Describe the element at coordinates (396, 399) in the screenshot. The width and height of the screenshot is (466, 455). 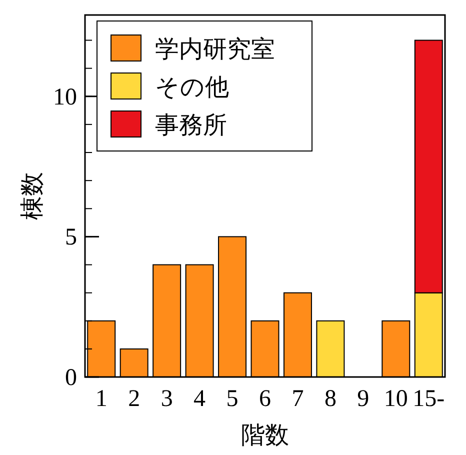
I see `x-tick-label: 10` at that location.